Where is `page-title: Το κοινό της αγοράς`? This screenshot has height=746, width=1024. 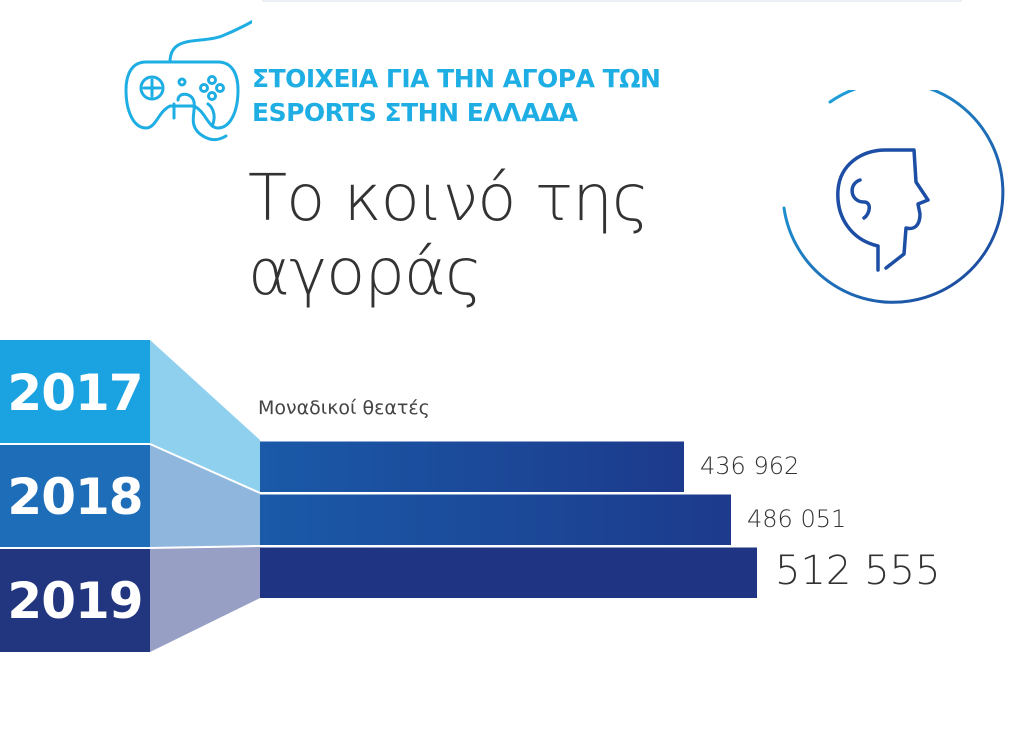
page-title: Το κοινό της αγοράς is located at coordinates (448, 236).